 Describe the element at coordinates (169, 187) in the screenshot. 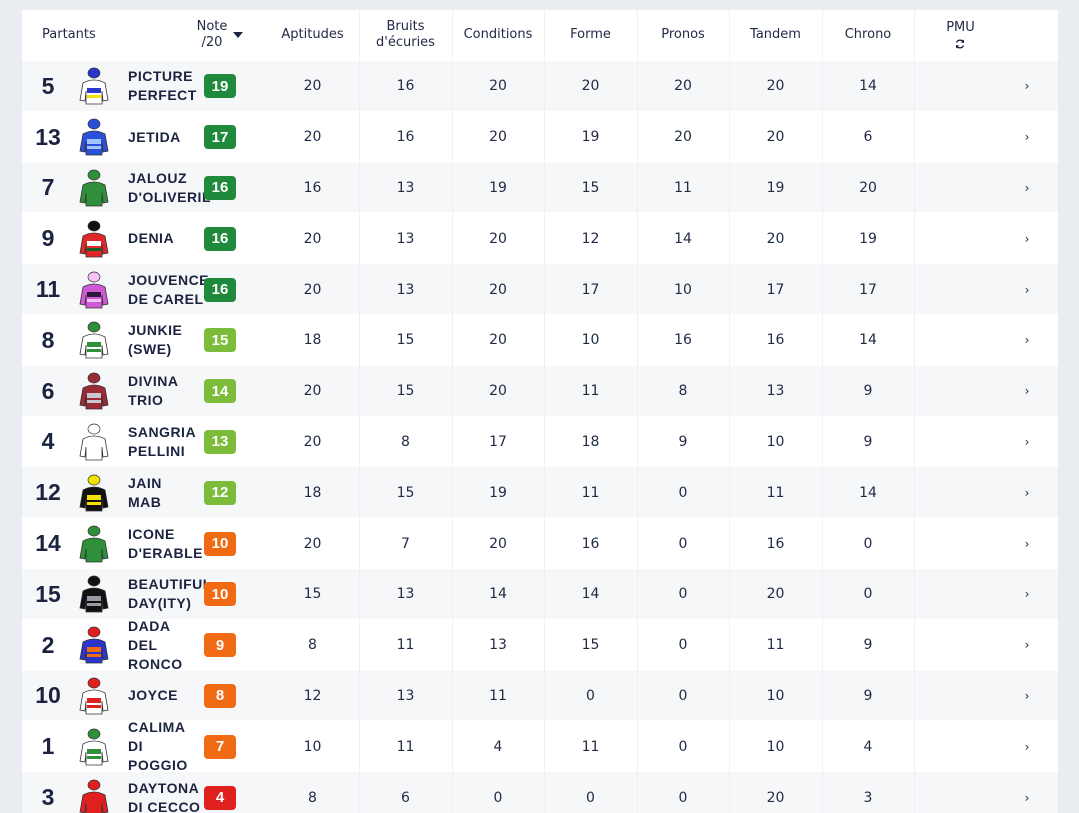

I see `horse-name: JALOUZ D'OLIVERIL` at that location.